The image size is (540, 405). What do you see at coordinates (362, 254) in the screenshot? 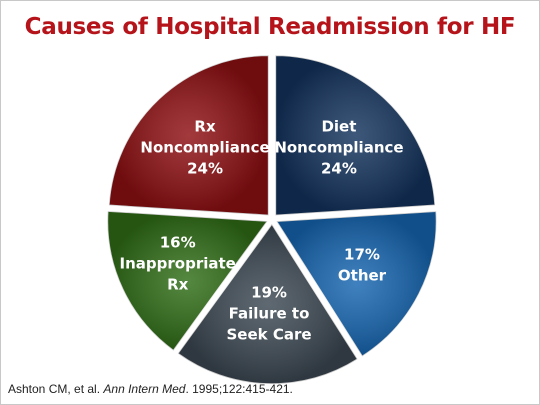
I see `pie-slice-label-line: 17%` at bounding box center [362, 254].